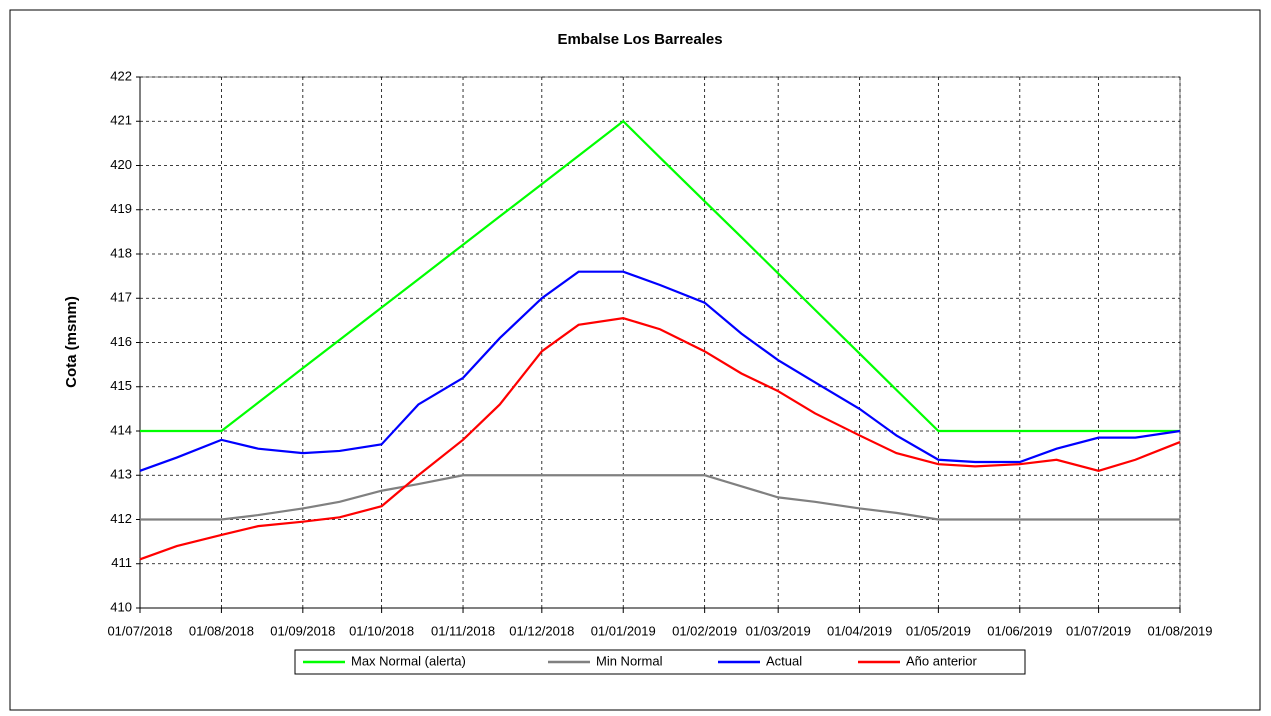 This screenshot has height=716, width=1271. Describe the element at coordinates (121, 297) in the screenshot. I see `y-tick-label: 417` at that location.